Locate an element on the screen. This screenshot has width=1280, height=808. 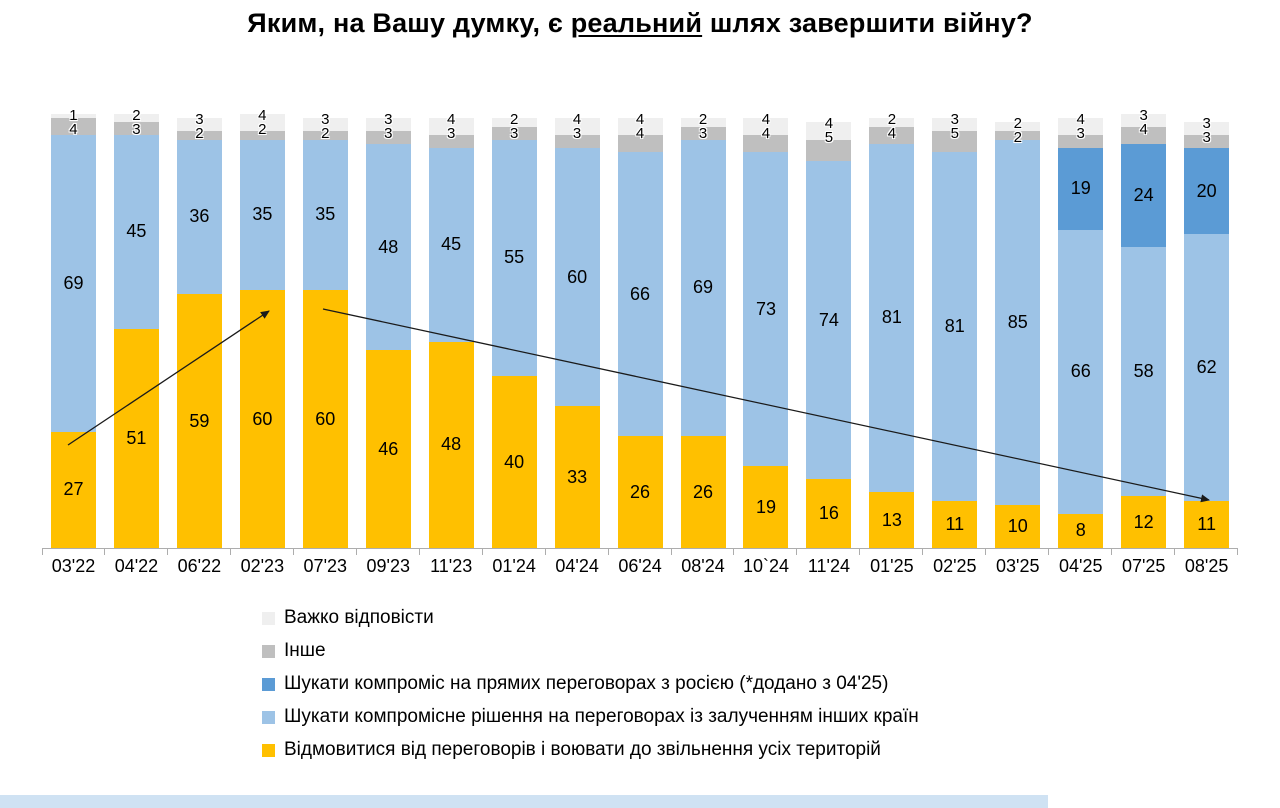
hard-to-answer-value-label: 2 is located at coordinates (136, 115).